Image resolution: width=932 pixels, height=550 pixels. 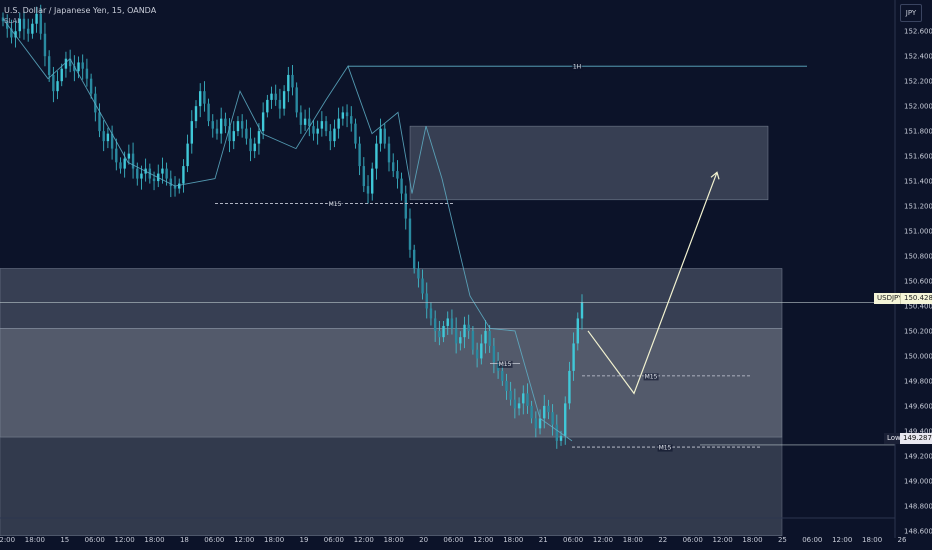 I want to click on price-tick-label: 150.800, so click(x=918, y=257).